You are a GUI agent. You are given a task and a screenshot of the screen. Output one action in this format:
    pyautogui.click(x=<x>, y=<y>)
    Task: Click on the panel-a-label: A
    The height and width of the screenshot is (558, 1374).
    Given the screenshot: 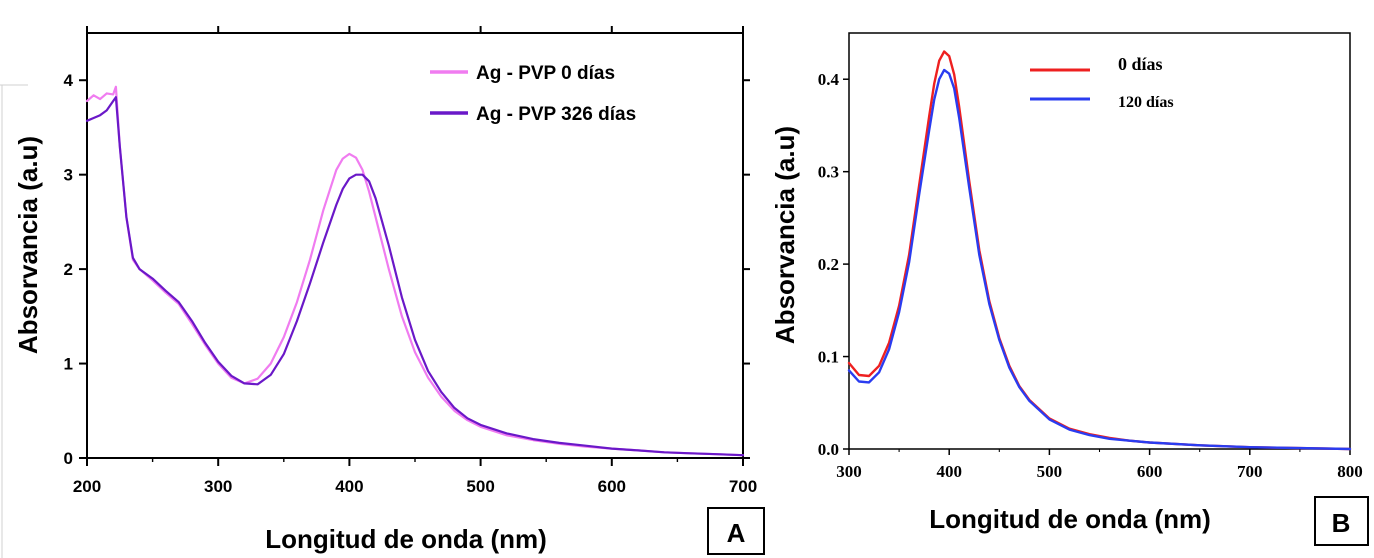 What is the action you would take?
    pyautogui.click(x=736, y=533)
    